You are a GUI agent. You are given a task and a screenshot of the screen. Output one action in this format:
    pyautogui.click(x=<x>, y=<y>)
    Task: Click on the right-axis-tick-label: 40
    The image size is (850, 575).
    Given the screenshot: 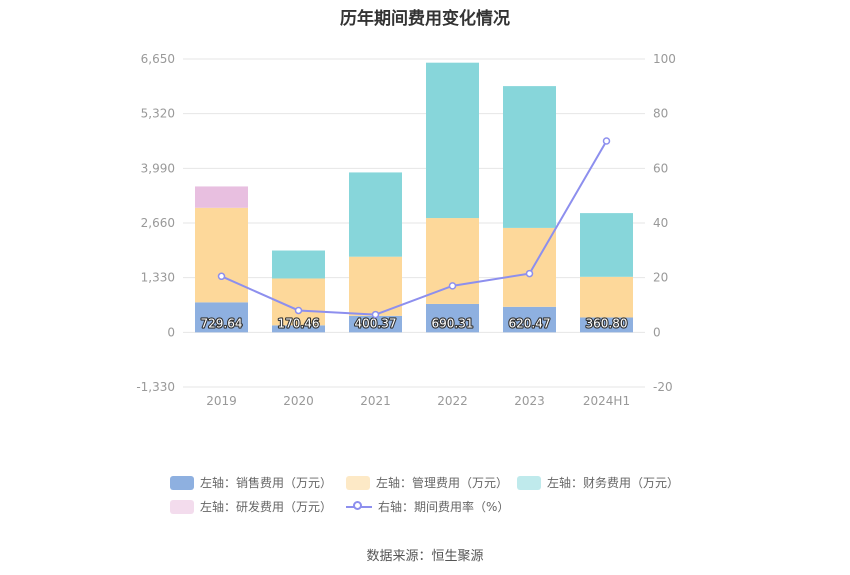 What is the action you would take?
    pyautogui.click(x=660, y=223)
    